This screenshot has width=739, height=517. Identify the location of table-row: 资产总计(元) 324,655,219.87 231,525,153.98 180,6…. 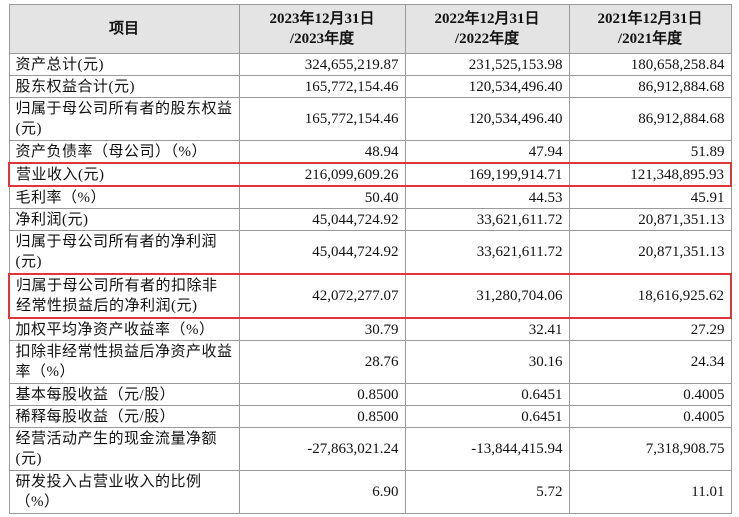
(370, 64).